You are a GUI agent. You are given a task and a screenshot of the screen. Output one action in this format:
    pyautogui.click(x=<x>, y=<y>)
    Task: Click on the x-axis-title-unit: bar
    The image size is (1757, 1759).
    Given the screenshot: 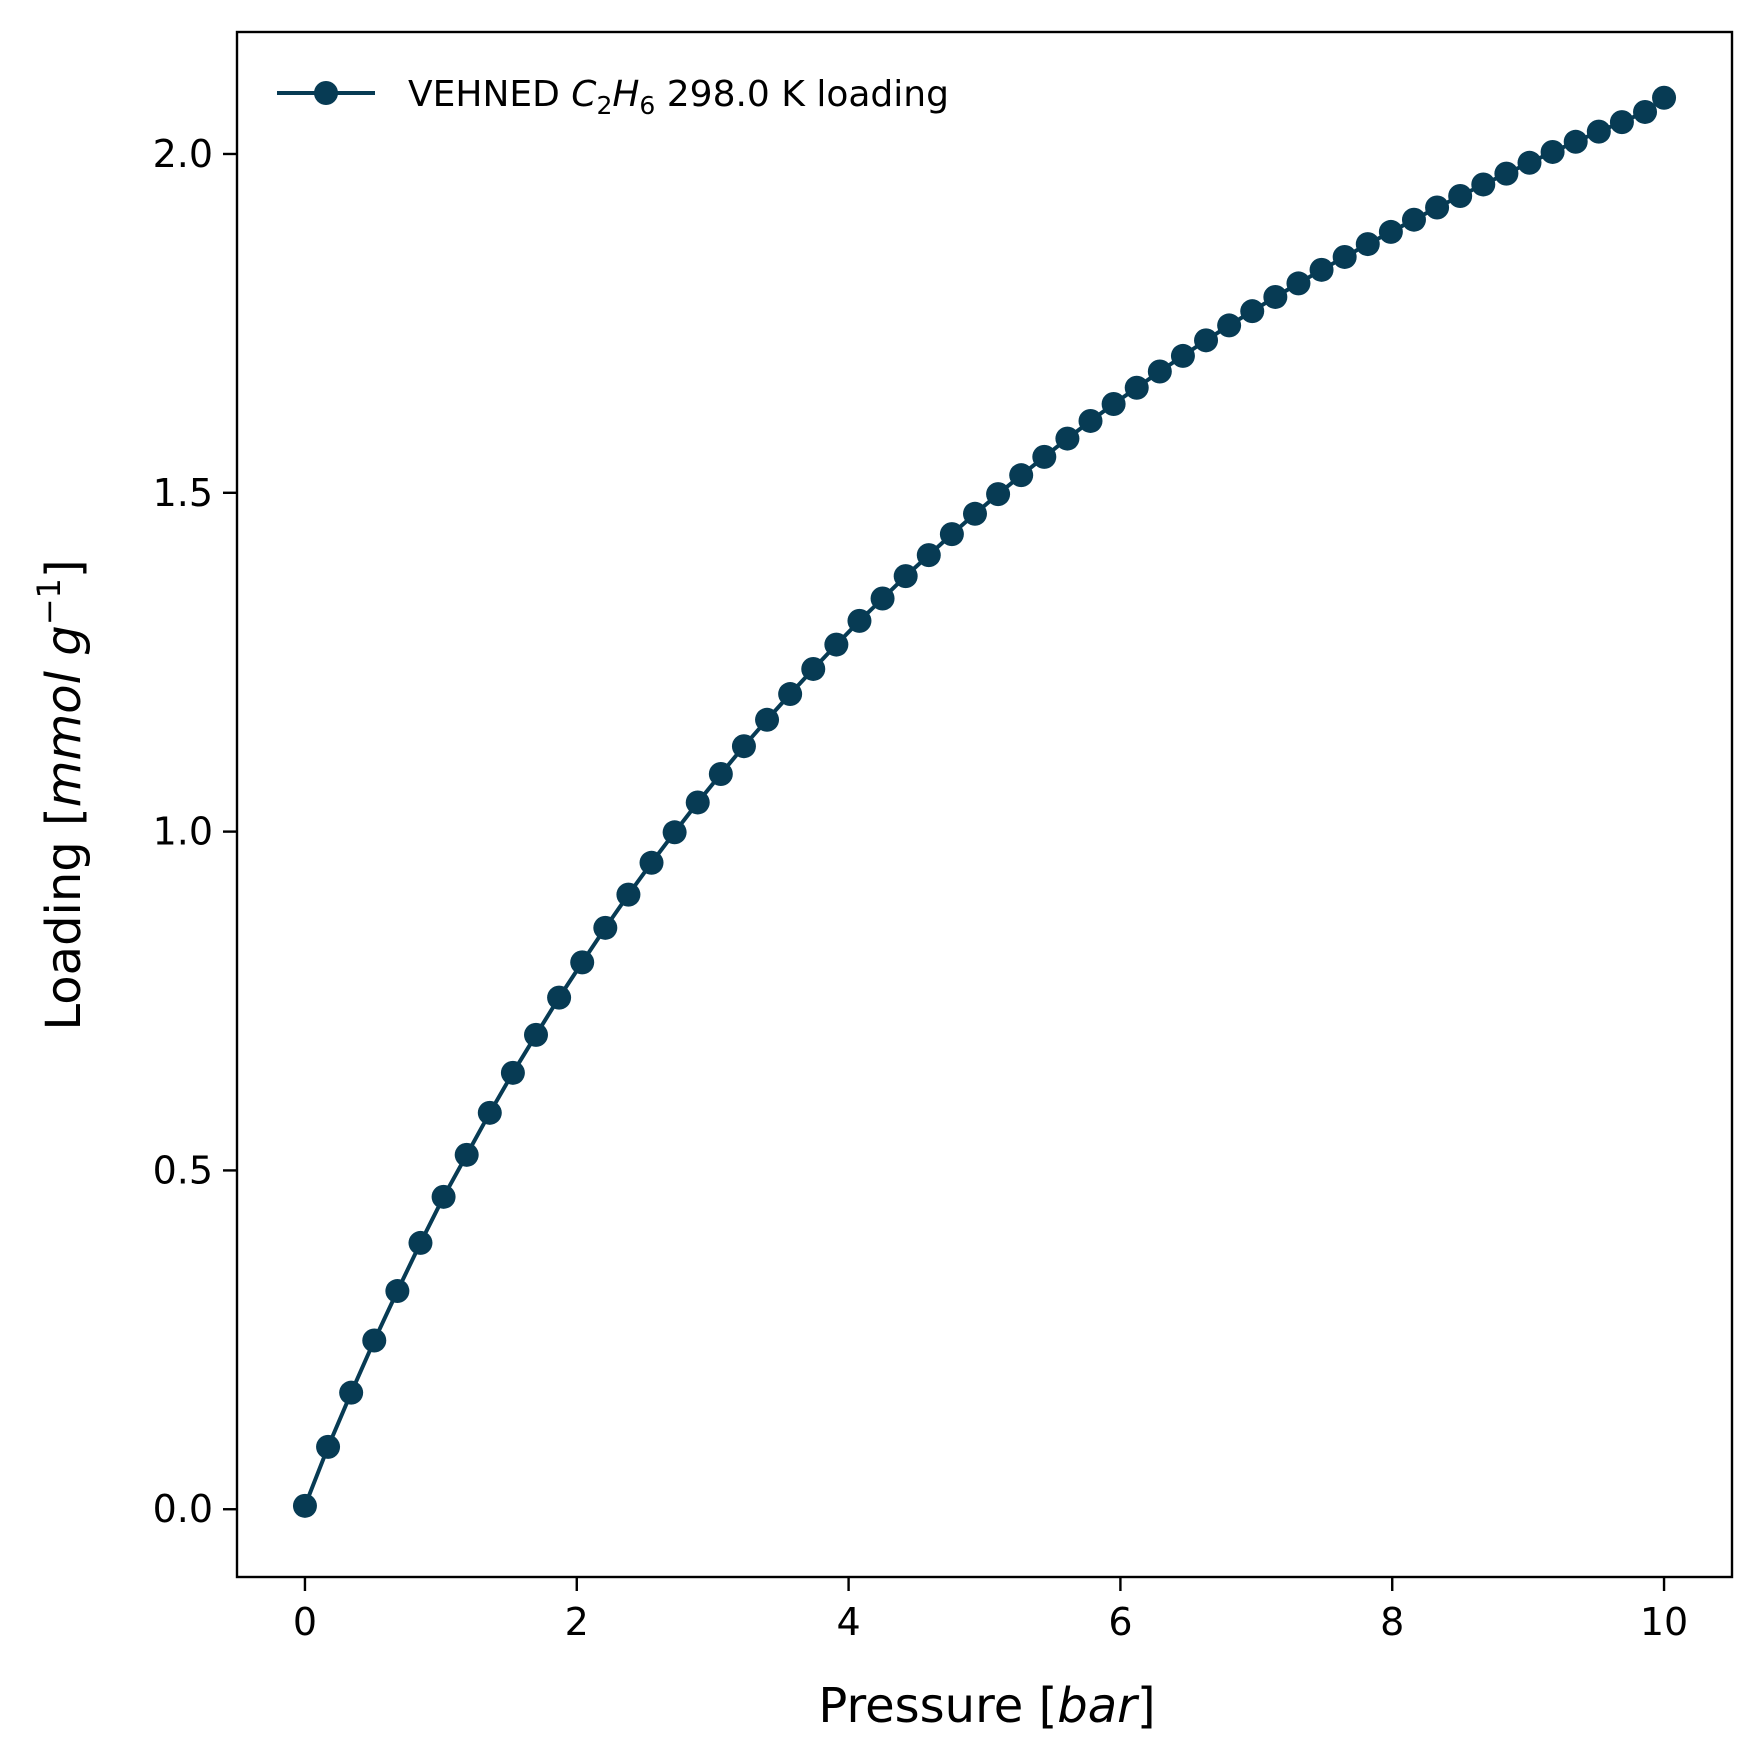 What is the action you would take?
    pyautogui.click(x=1098, y=1706)
    